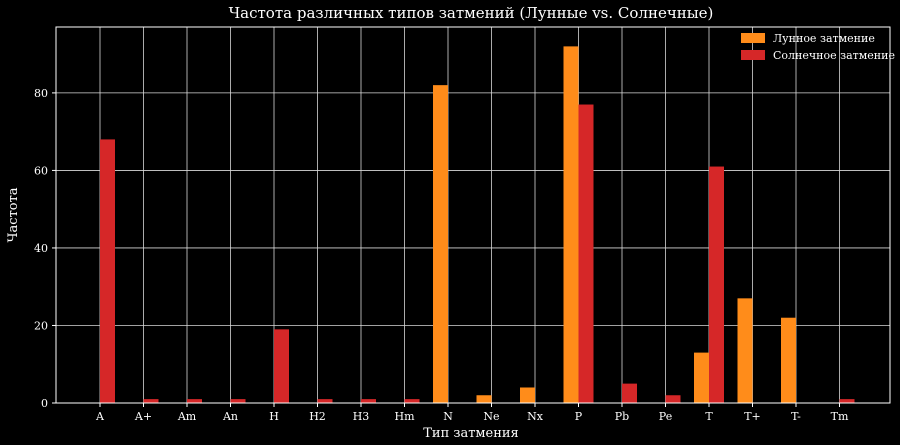  I want to click on x-tick-label: Ne, so click(491, 416).